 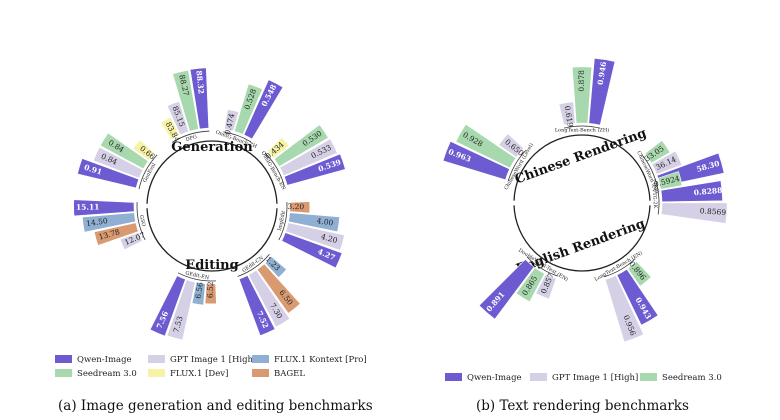 What do you see at coordinates (170, 128) in the screenshot?
I see `bar-dpg-flux-1-dev` at bounding box center [170, 128].